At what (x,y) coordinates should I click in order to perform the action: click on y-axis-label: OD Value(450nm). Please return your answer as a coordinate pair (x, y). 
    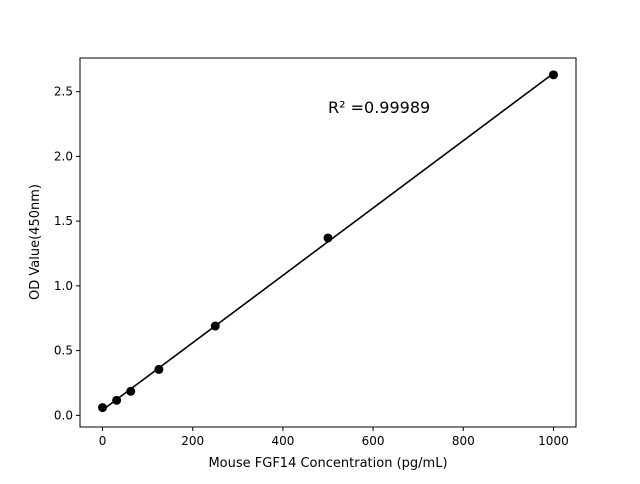
    Looking at the image, I should click on (35, 242).